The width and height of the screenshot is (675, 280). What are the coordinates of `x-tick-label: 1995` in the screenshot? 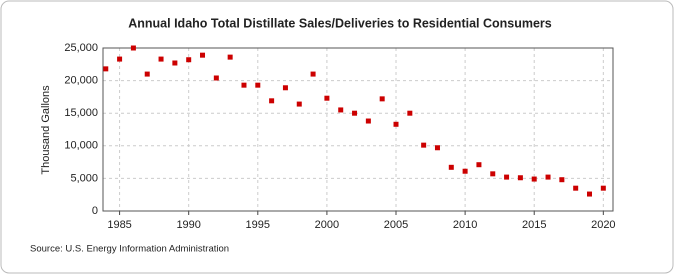 It's located at (258, 225).